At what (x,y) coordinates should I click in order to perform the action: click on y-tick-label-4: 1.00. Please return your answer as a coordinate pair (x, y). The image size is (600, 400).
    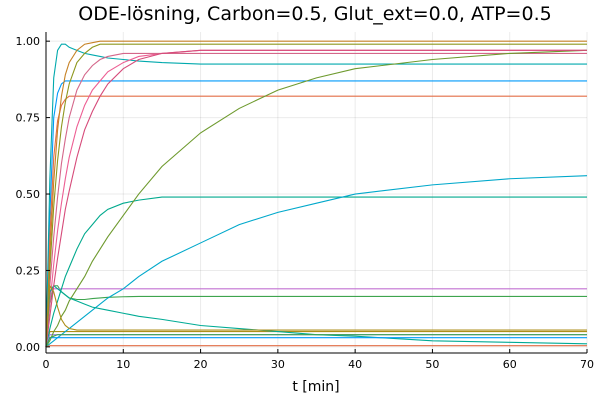
    Looking at the image, I should click on (28, 41).